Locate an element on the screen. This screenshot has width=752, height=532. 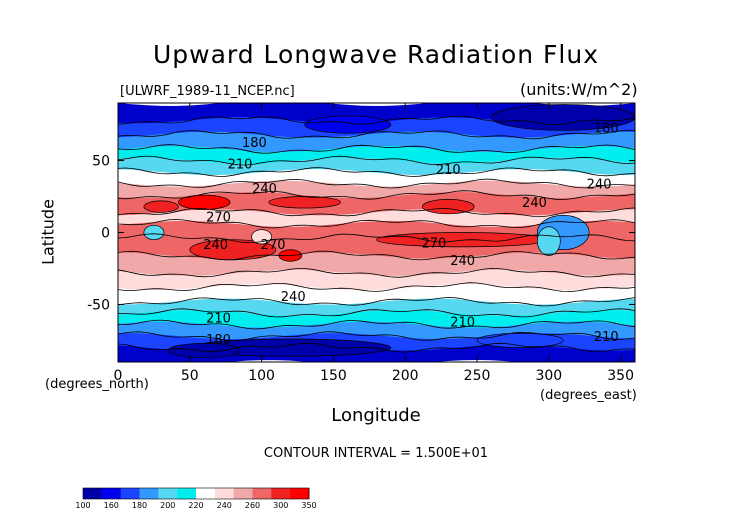
file-label: [ULWRF_1989-11_NCEP.nc] is located at coordinates (207, 91).